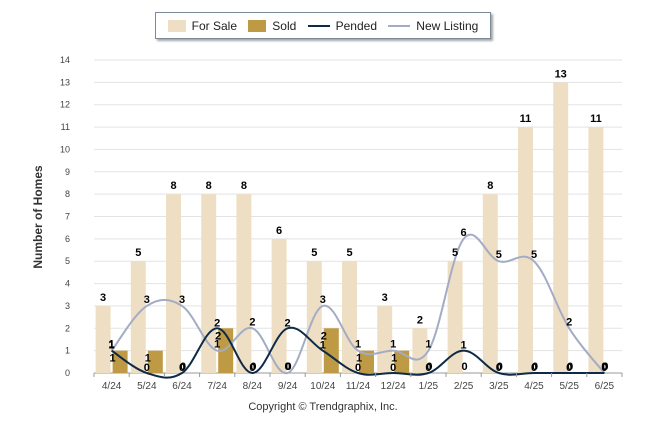  I want to click on for-sale-swatch, so click(176, 25).